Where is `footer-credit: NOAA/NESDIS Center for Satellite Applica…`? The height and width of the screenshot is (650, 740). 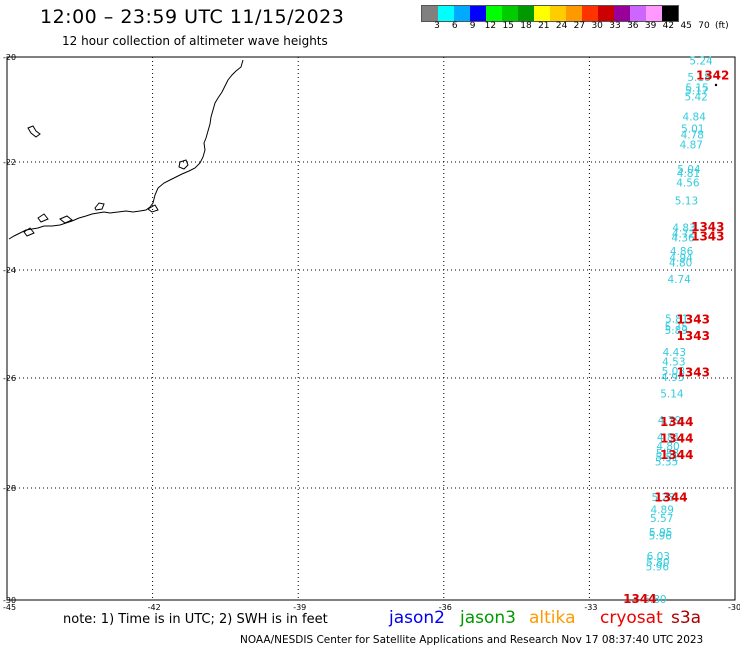
footer-credit: NOAA/NESDIS Center for Satellite Applica… is located at coordinates (472, 640).